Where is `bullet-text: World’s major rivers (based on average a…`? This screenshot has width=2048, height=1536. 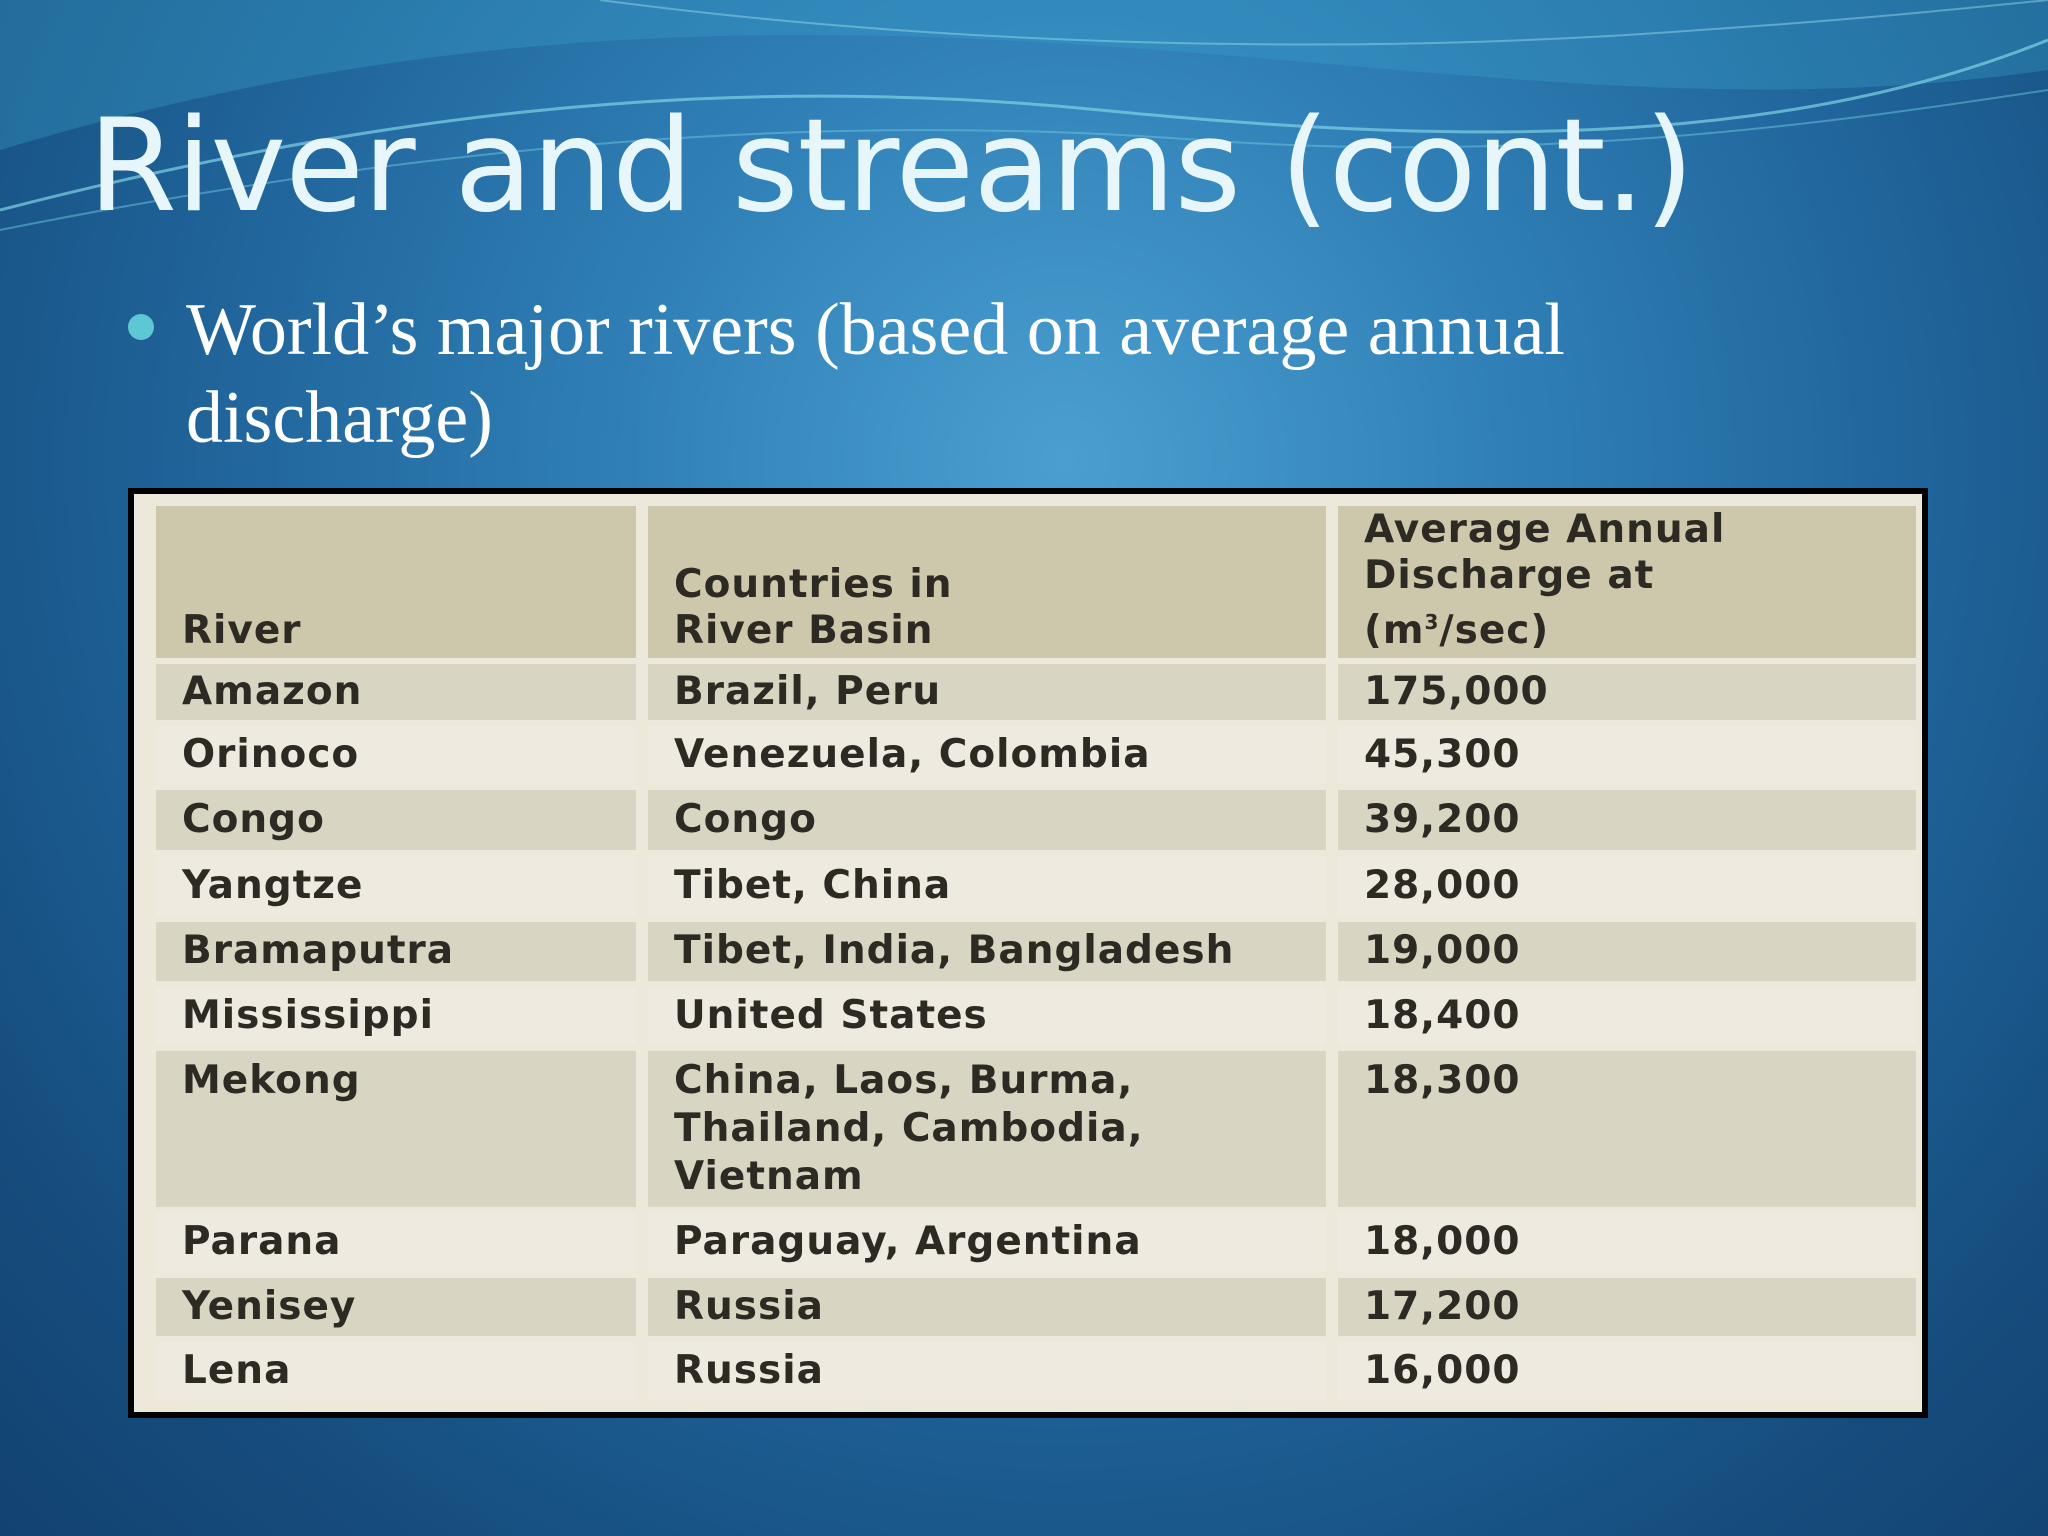
bullet-text: World’s major rivers (based on average a… is located at coordinates (875, 374).